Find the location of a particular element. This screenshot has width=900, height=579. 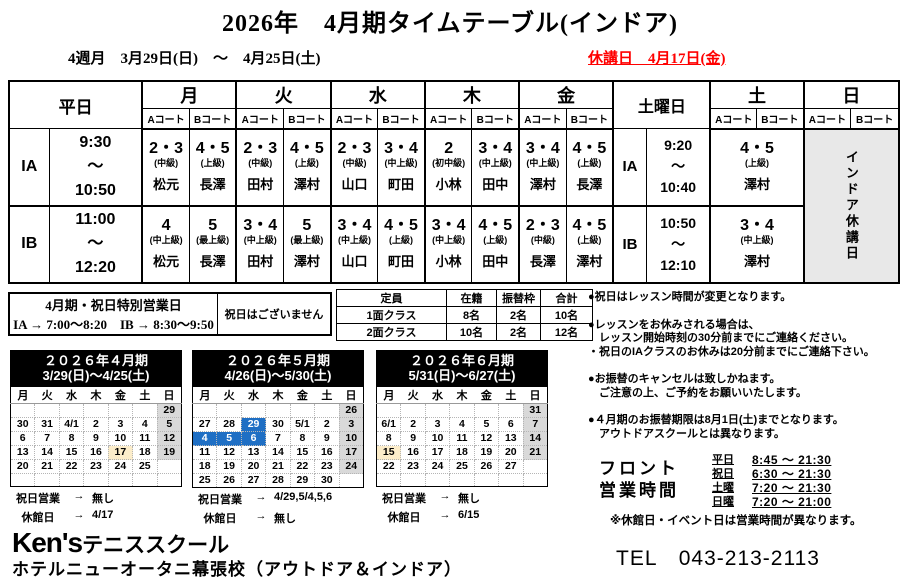

class-grade: (中級) is located at coordinates (542, 240).